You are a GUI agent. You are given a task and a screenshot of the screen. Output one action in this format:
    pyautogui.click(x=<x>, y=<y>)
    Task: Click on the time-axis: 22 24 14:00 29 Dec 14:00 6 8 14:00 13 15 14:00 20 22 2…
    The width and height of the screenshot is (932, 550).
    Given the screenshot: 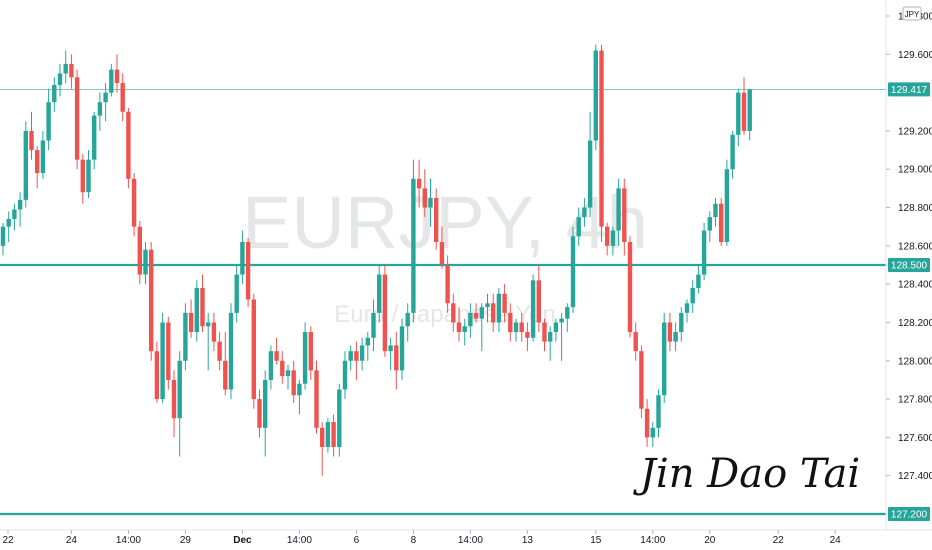 What is the action you would take?
    pyautogui.click(x=466, y=537)
    